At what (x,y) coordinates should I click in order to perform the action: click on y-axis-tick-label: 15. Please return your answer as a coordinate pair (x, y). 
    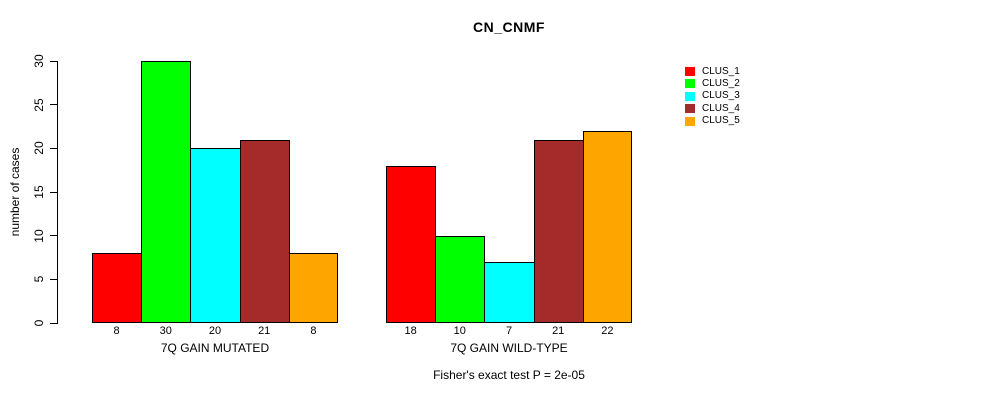
    Looking at the image, I should click on (39, 192).